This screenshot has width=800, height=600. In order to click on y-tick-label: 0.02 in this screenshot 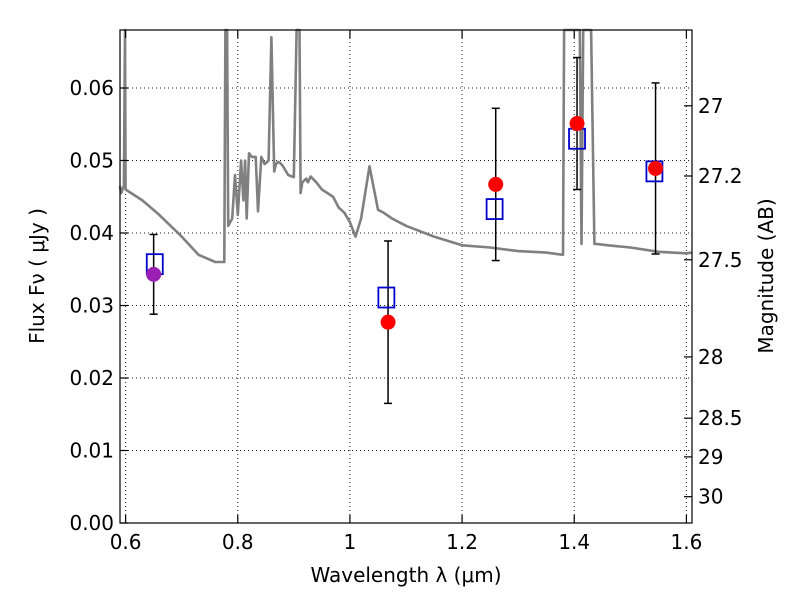, I will do `click(91, 378)`.